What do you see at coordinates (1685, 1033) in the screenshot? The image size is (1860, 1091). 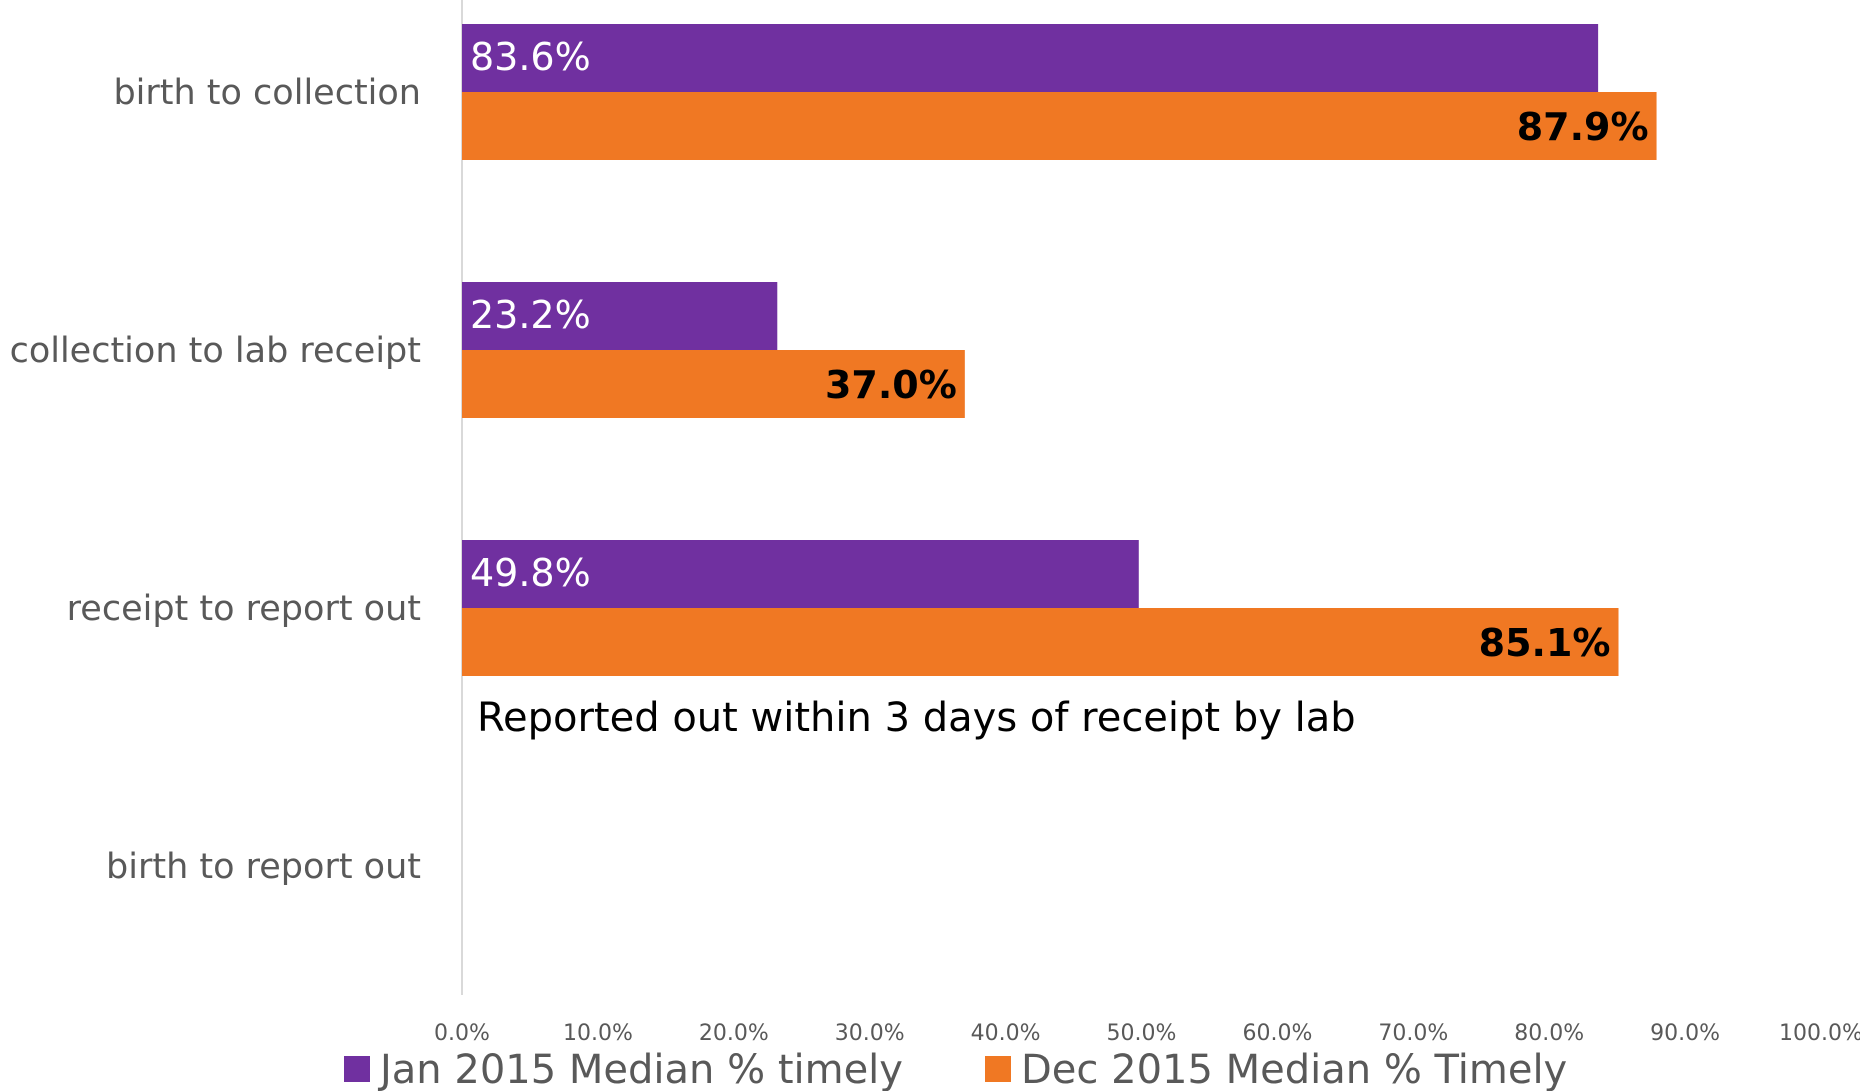 I see `x-tick-label: 90.0%` at bounding box center [1685, 1033].